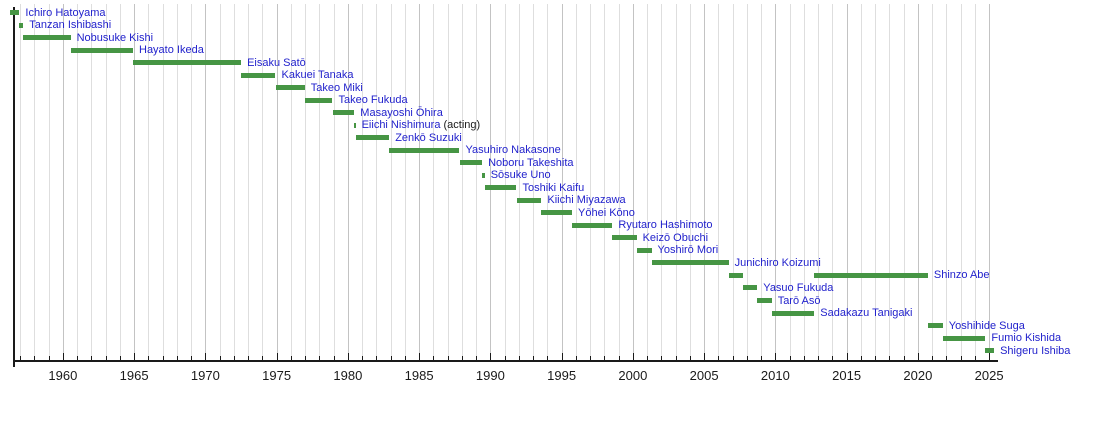 The height and width of the screenshot is (441, 1100). I want to click on person-name: Tarō Asō, so click(799, 300).